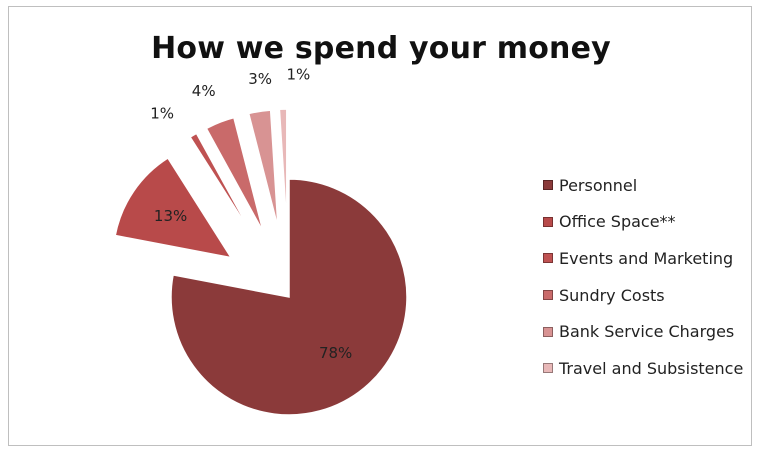 Image resolution: width=760 pixels, height=452 pixels. What do you see at coordinates (612, 295) in the screenshot?
I see `legend-label-4: Sundry Costs` at bounding box center [612, 295].